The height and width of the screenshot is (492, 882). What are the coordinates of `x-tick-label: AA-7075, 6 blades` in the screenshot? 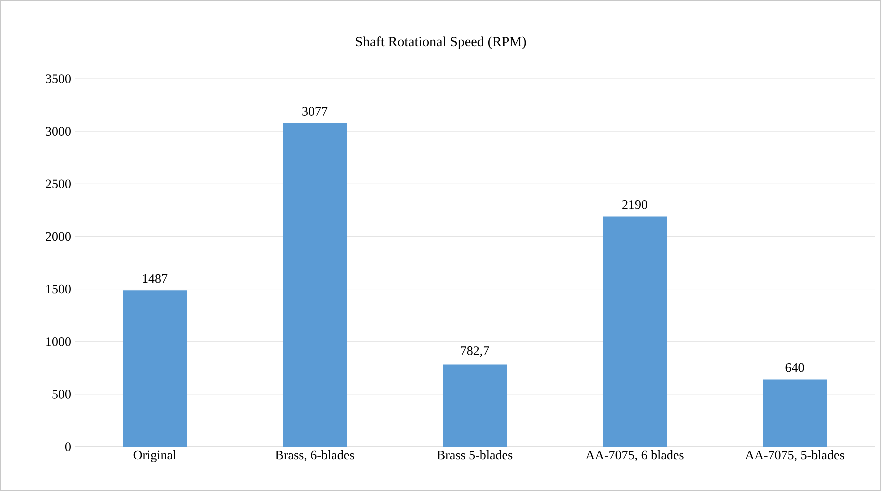 It's located at (635, 456).